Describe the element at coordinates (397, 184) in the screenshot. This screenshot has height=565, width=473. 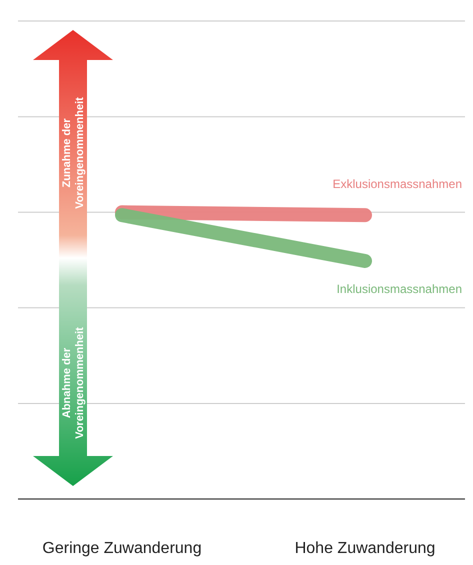
I see `series-label: Exklusionsmassnahmen` at that location.